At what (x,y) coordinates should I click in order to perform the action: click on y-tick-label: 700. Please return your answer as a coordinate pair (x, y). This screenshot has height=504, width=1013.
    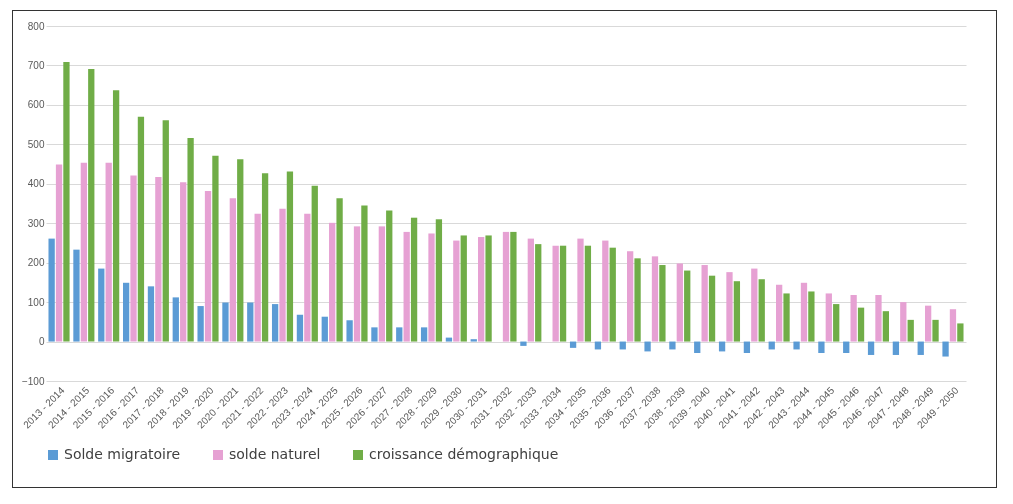
    Looking at the image, I should click on (36, 65).